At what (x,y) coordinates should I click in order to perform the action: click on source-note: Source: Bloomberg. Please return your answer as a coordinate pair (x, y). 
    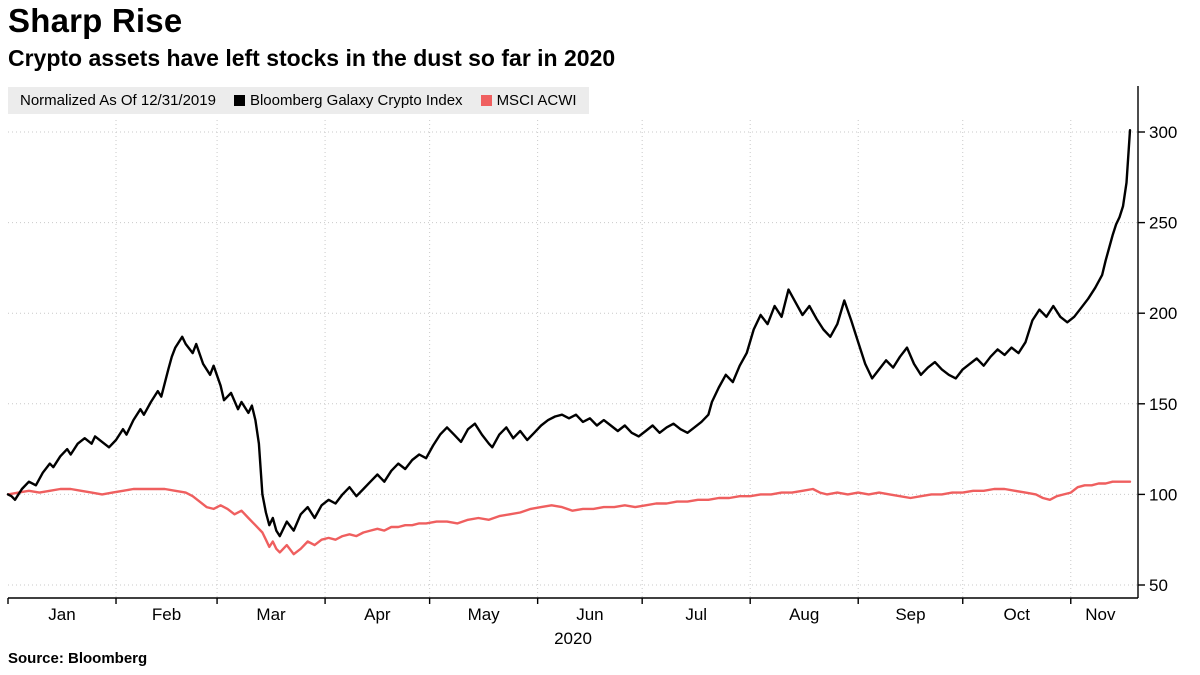
    Looking at the image, I should click on (78, 658).